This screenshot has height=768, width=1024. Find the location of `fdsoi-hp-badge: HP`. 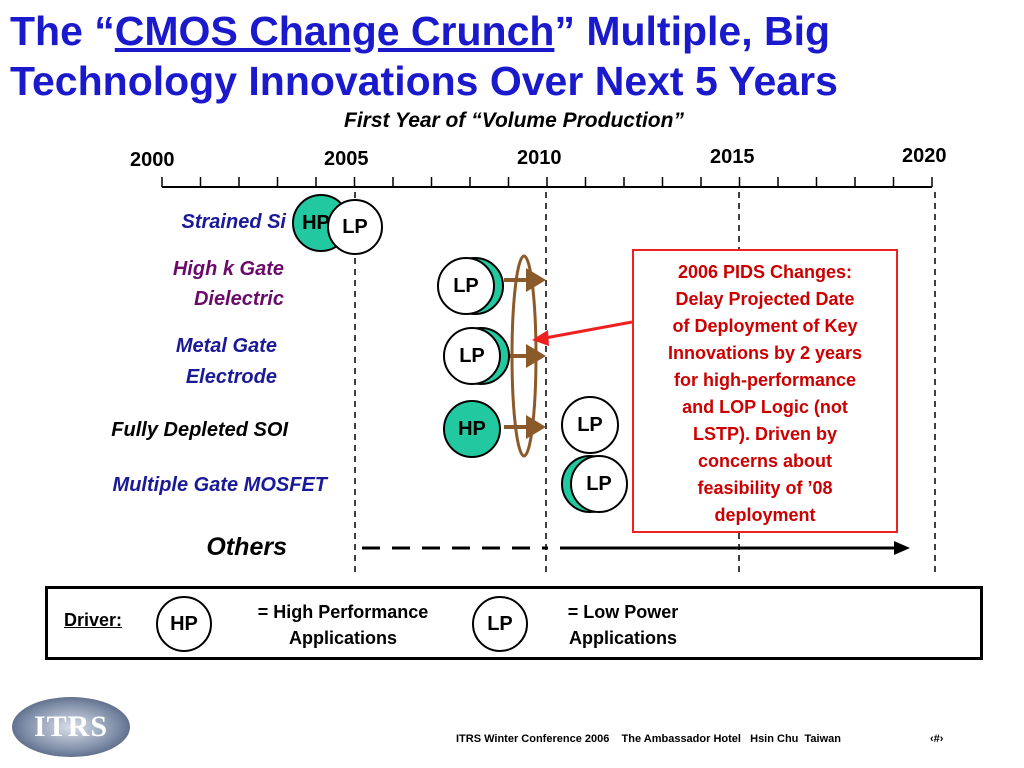

fdsoi-hp-badge: HP is located at coordinates (472, 429).